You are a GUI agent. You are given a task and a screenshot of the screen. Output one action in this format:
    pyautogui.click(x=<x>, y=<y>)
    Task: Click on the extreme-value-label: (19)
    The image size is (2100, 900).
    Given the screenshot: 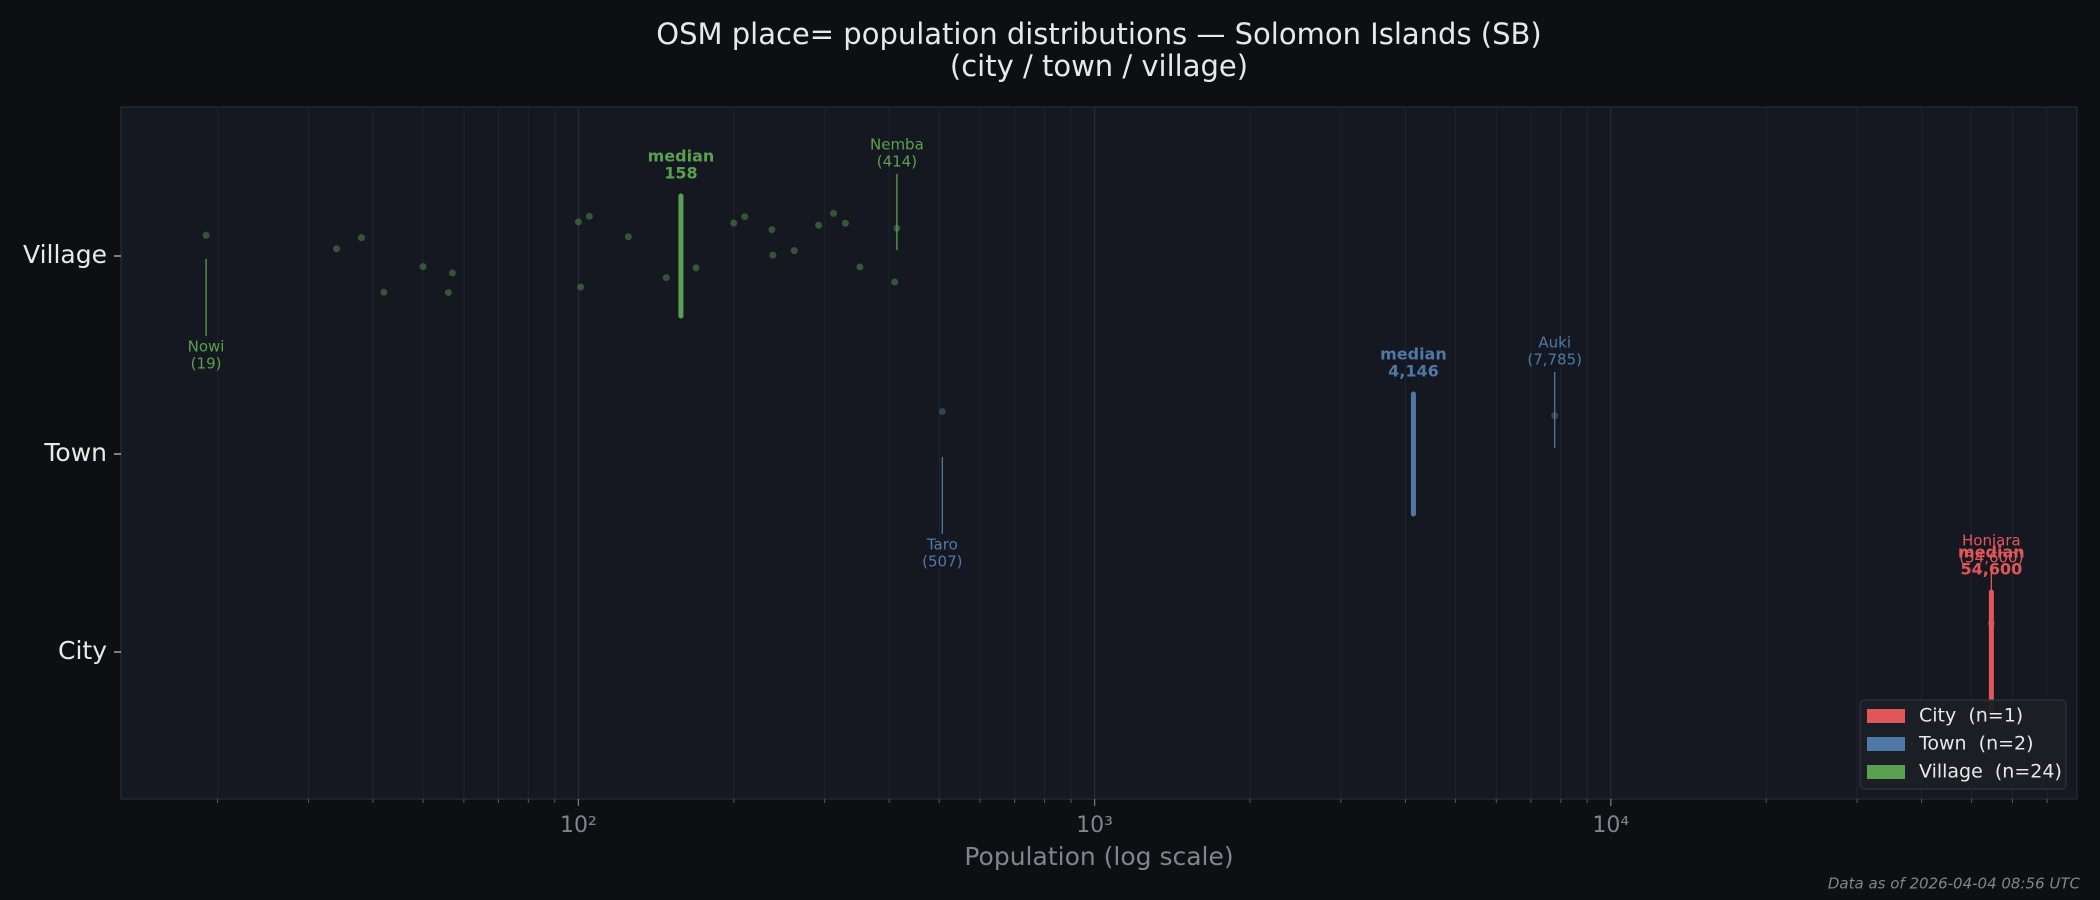 What is the action you would take?
    pyautogui.click(x=206, y=364)
    